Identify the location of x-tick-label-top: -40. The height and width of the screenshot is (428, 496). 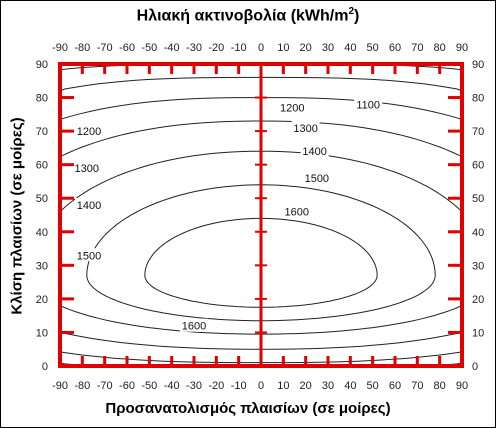
(172, 48).